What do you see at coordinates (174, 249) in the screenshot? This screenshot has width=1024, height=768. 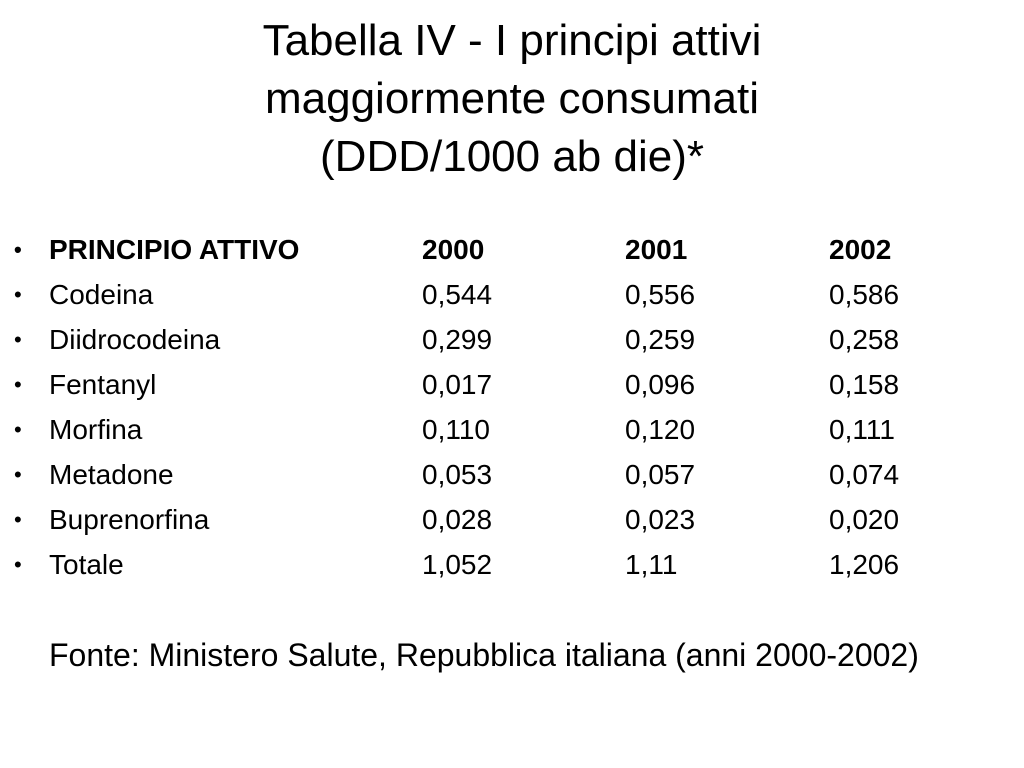 I see `header-principio-attivo: PRINCIPIO ATTIVO` at bounding box center [174, 249].